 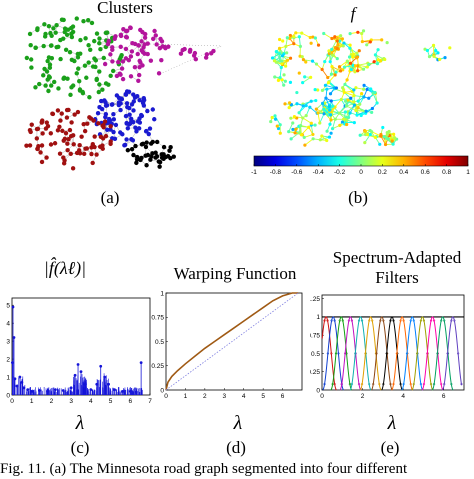 I want to click on panel-e-title-line2: Filters, so click(x=397, y=277).